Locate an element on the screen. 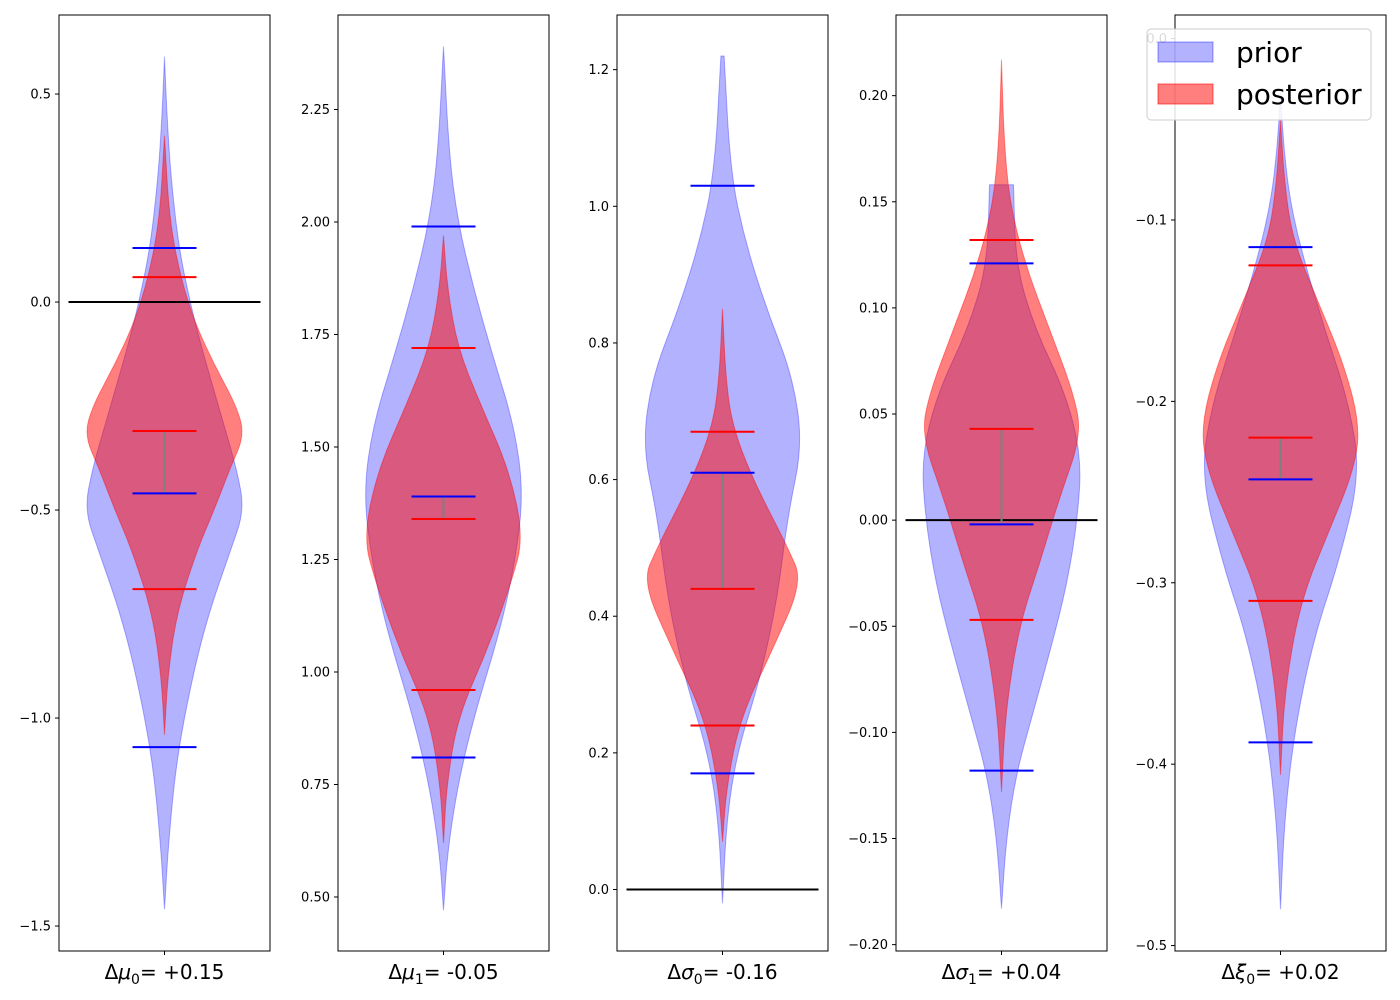  legend-swatch-posterior is located at coordinates (1185, 94).